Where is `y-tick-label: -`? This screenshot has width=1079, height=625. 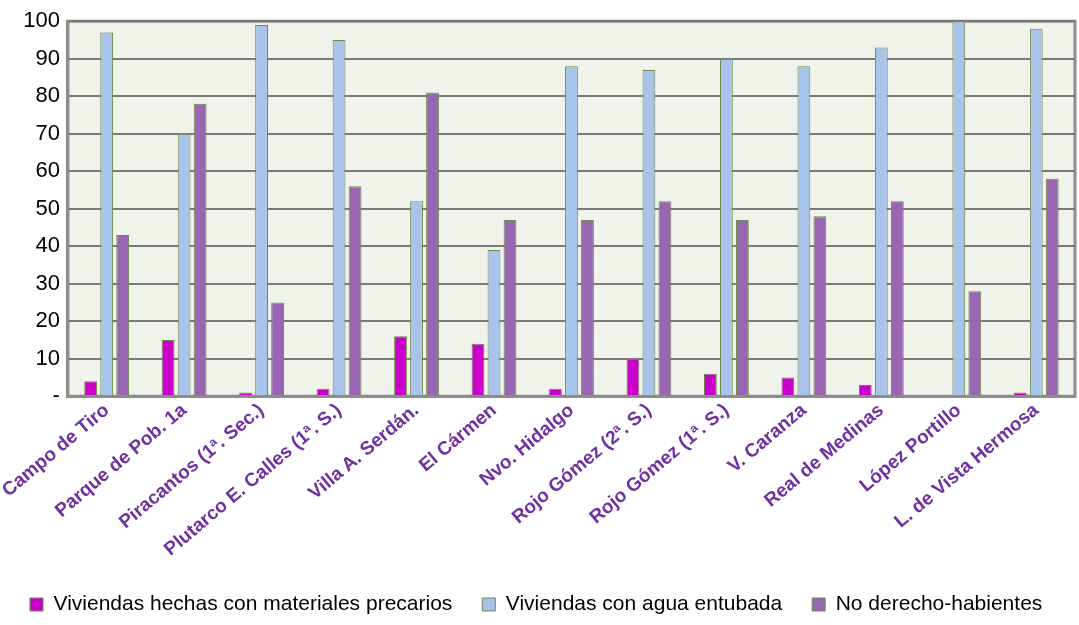 y-tick-label: - is located at coordinates (56, 395).